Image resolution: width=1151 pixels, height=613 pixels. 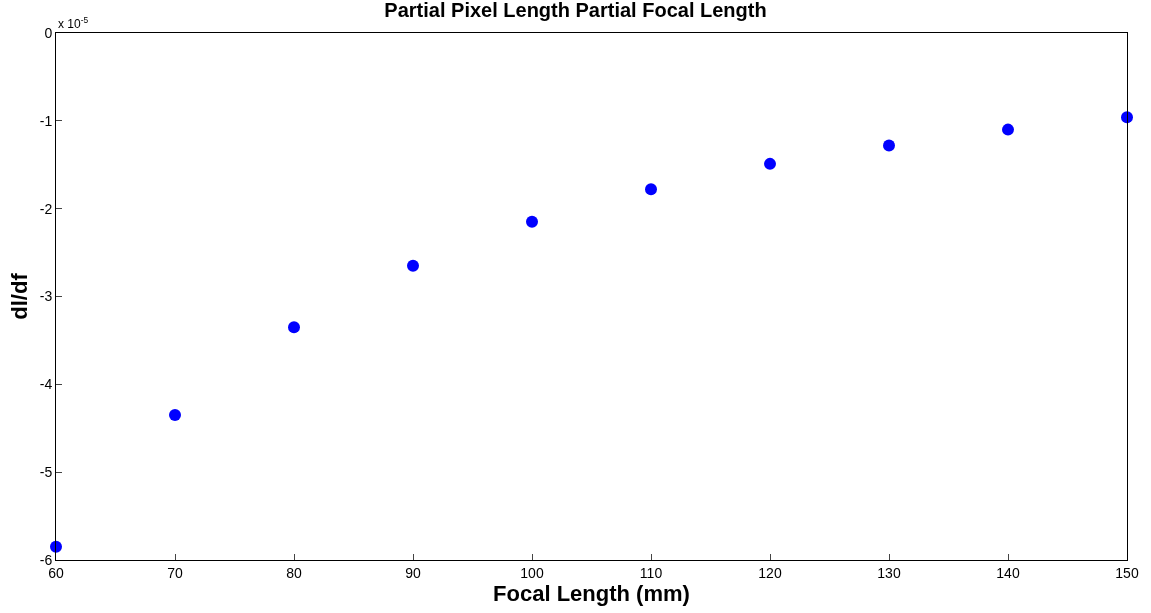 What do you see at coordinates (413, 572) in the screenshot?
I see `x-tick-label: 90` at bounding box center [413, 572].